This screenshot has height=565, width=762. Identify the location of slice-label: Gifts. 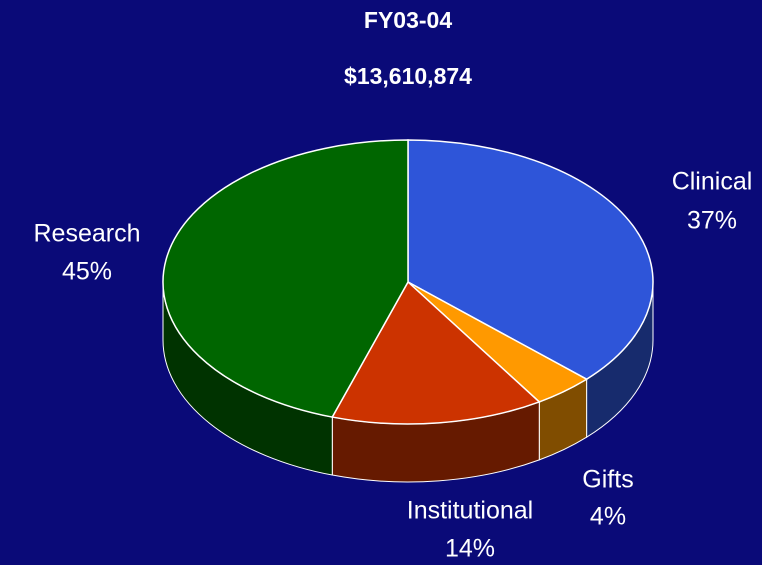
(607, 480).